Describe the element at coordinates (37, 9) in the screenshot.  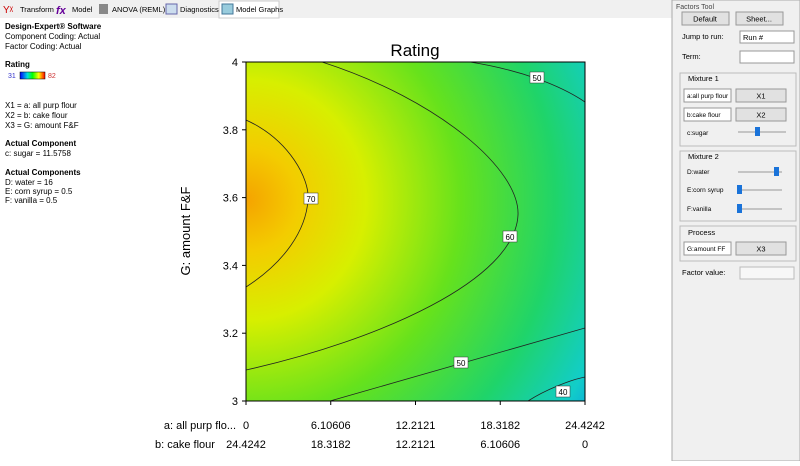
I see `tab: Transform` at that location.